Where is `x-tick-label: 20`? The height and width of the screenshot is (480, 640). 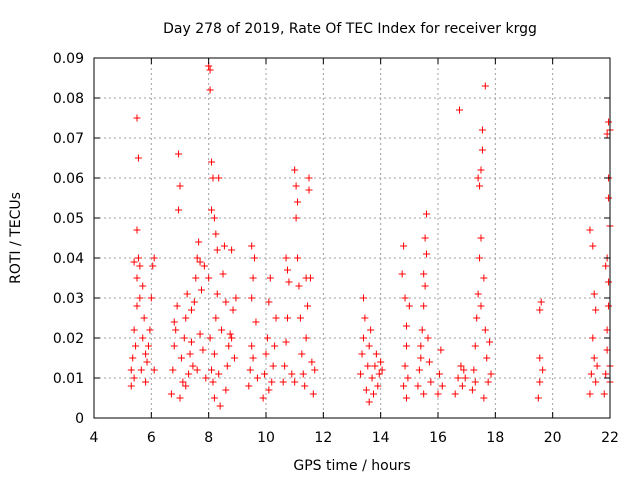 x-tick-label: 20 is located at coordinates (553, 438).